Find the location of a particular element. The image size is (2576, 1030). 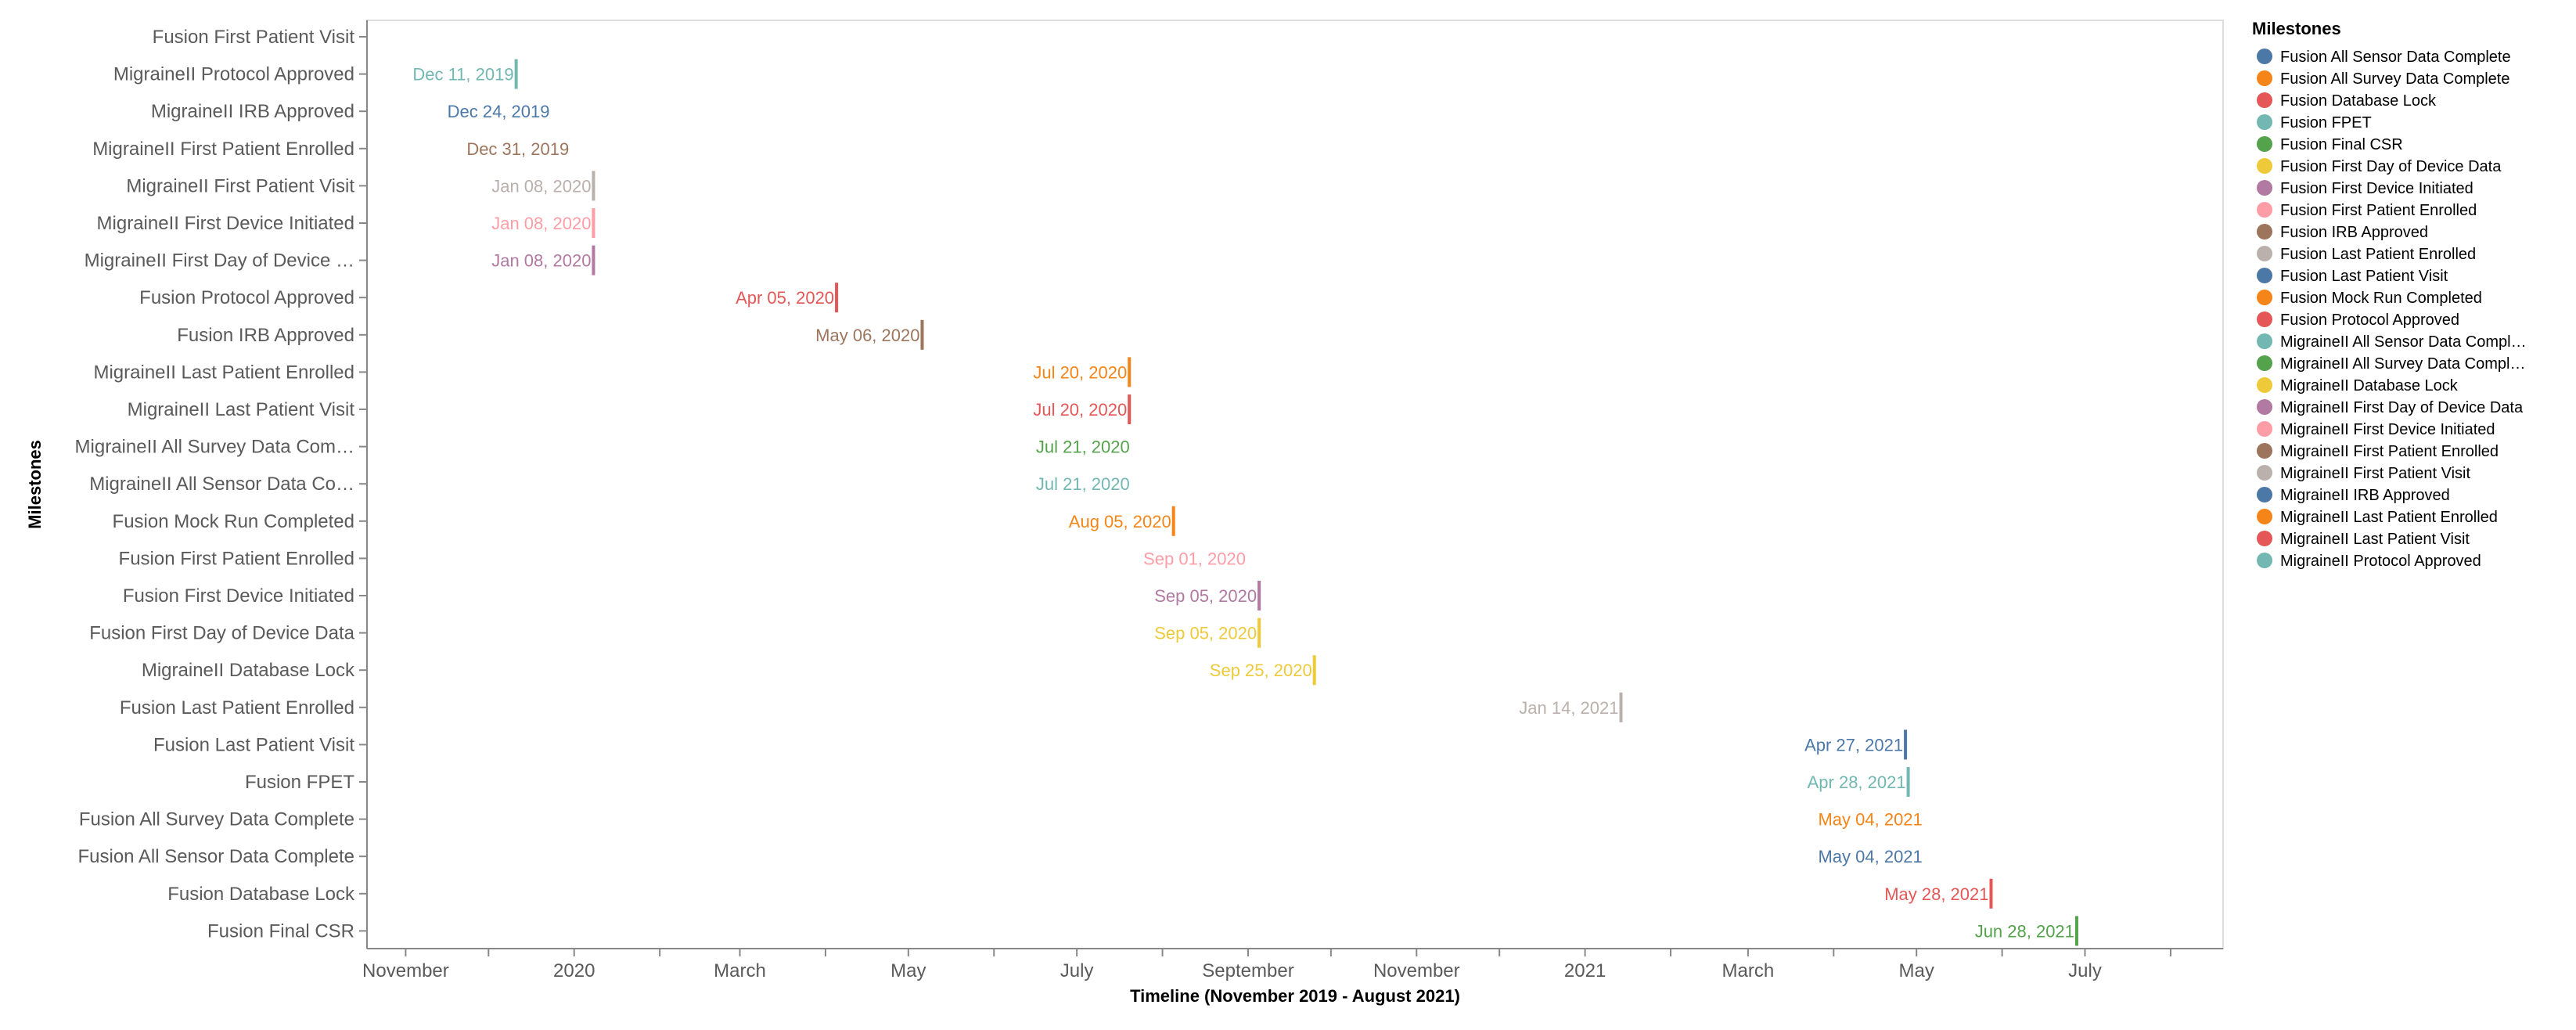

legend-label: Fusion Last Patient Enrolled is located at coordinates (2378, 254).